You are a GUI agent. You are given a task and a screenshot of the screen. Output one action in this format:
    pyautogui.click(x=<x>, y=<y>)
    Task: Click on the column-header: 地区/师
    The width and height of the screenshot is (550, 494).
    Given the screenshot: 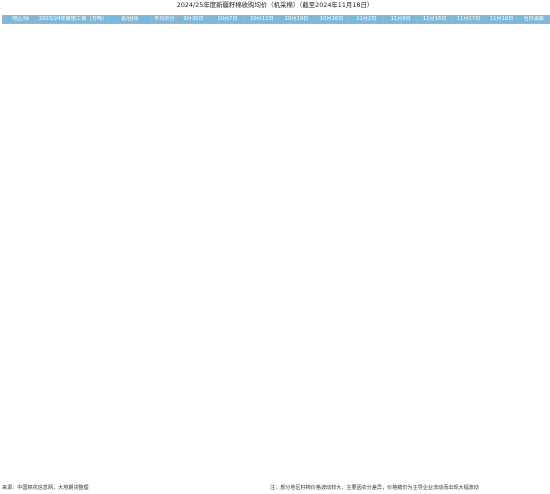 What is the action you would take?
    pyautogui.click(x=20, y=19)
    